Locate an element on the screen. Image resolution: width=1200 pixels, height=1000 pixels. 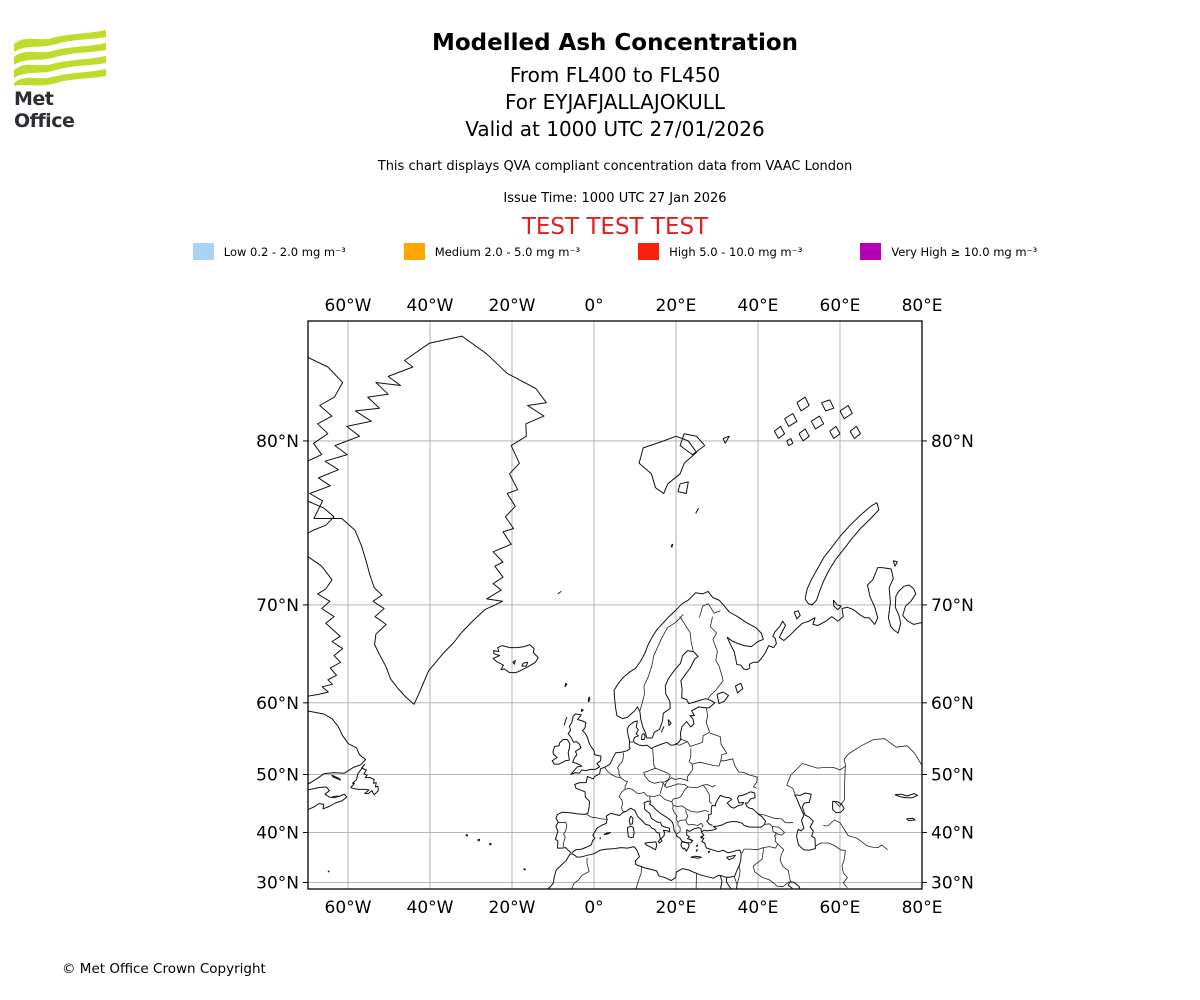
legend-item-very-high: Very High ≥ 10.0 mg m⁻³ is located at coordinates (948, 251).